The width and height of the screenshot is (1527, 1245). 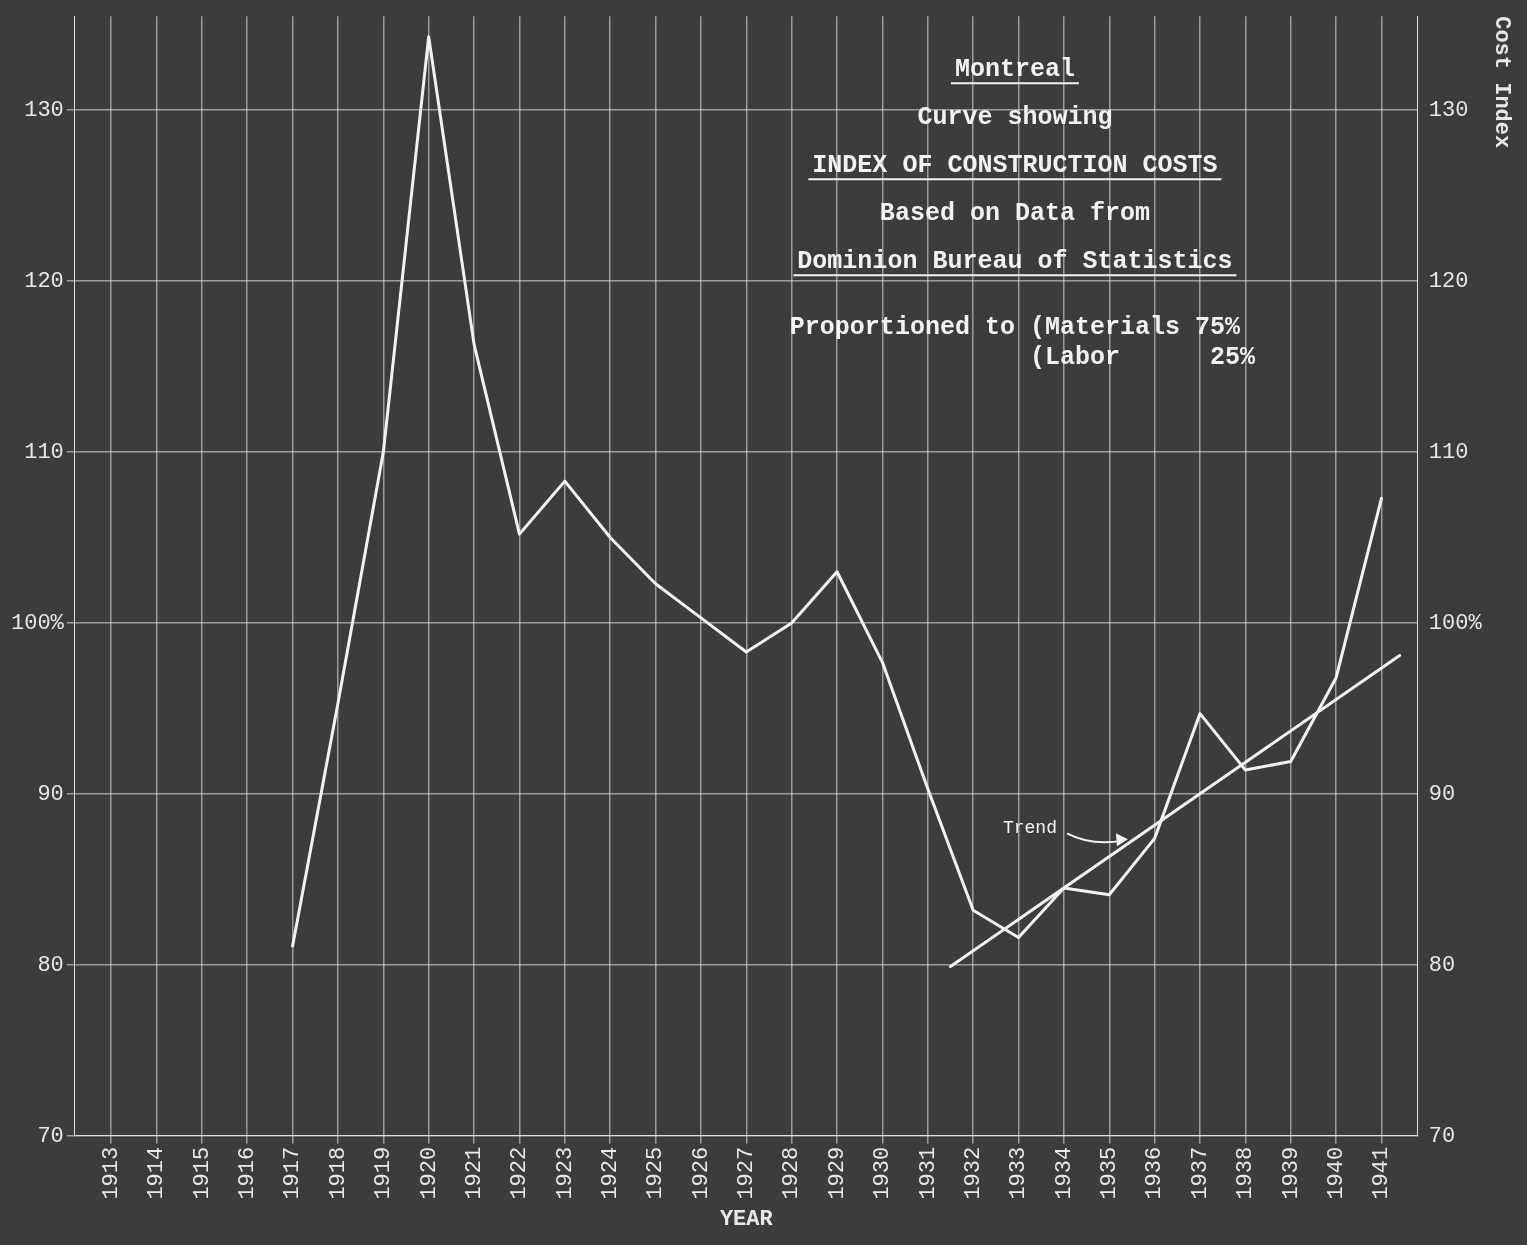 I want to click on x-tick-label: 1937, so click(x=1200, y=1173).